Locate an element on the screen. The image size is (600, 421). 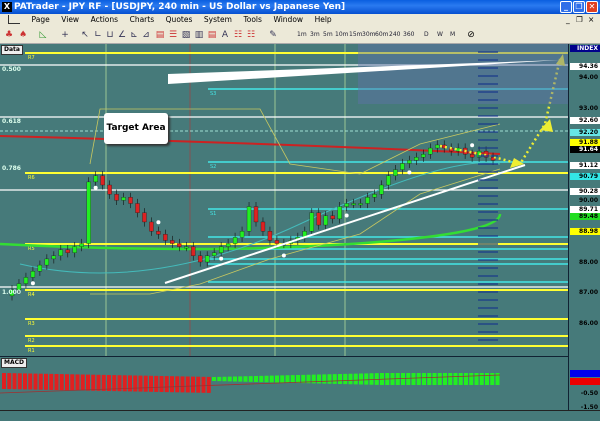
fib-fan-icon: ⊿ is located at coordinates (146, 35).